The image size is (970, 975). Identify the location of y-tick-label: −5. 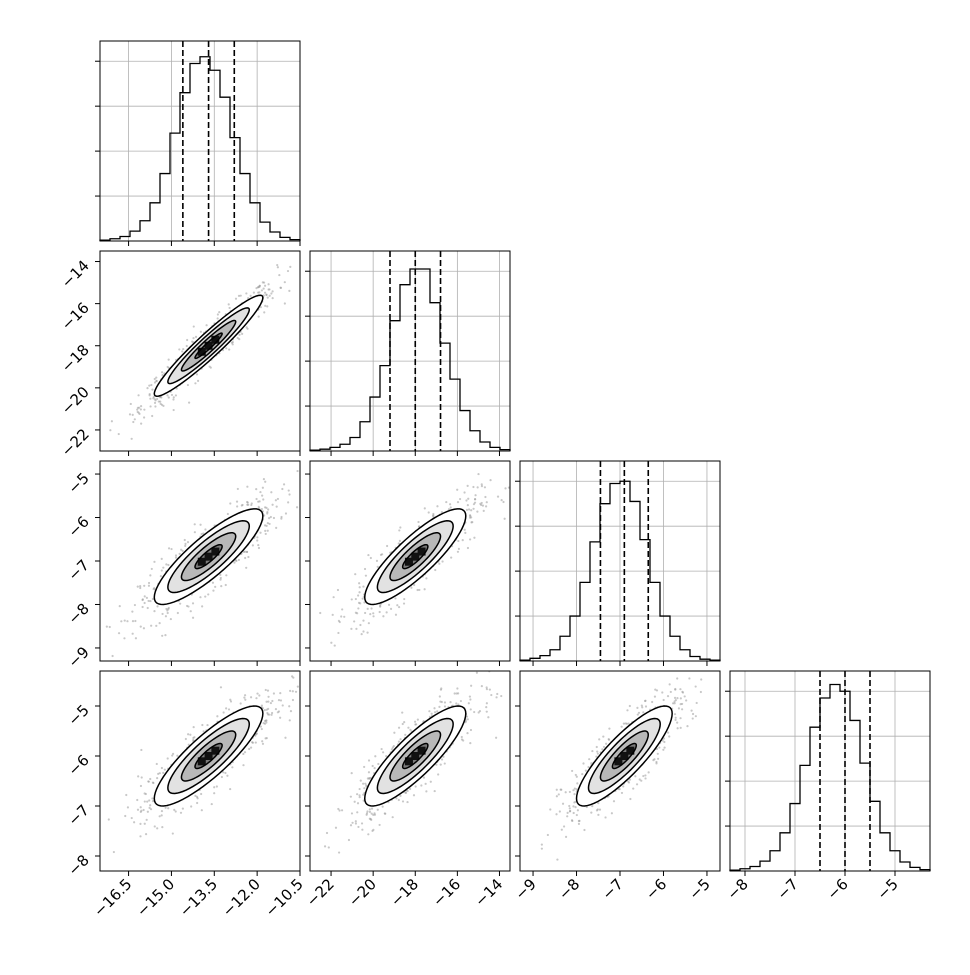
(78, 715).